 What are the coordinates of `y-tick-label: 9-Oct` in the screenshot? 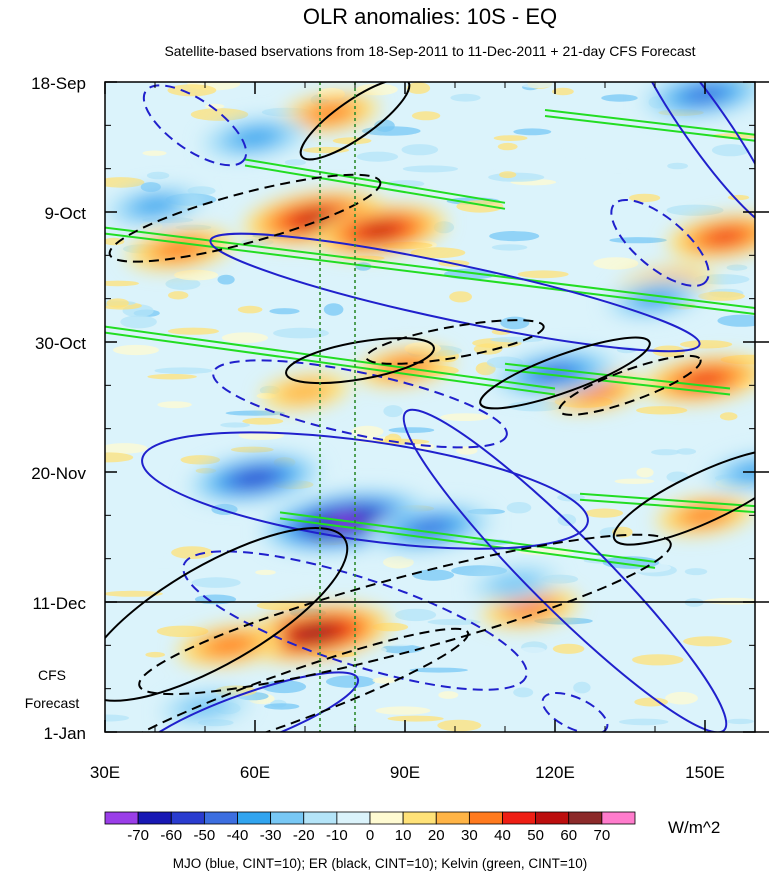 It's located at (65, 213).